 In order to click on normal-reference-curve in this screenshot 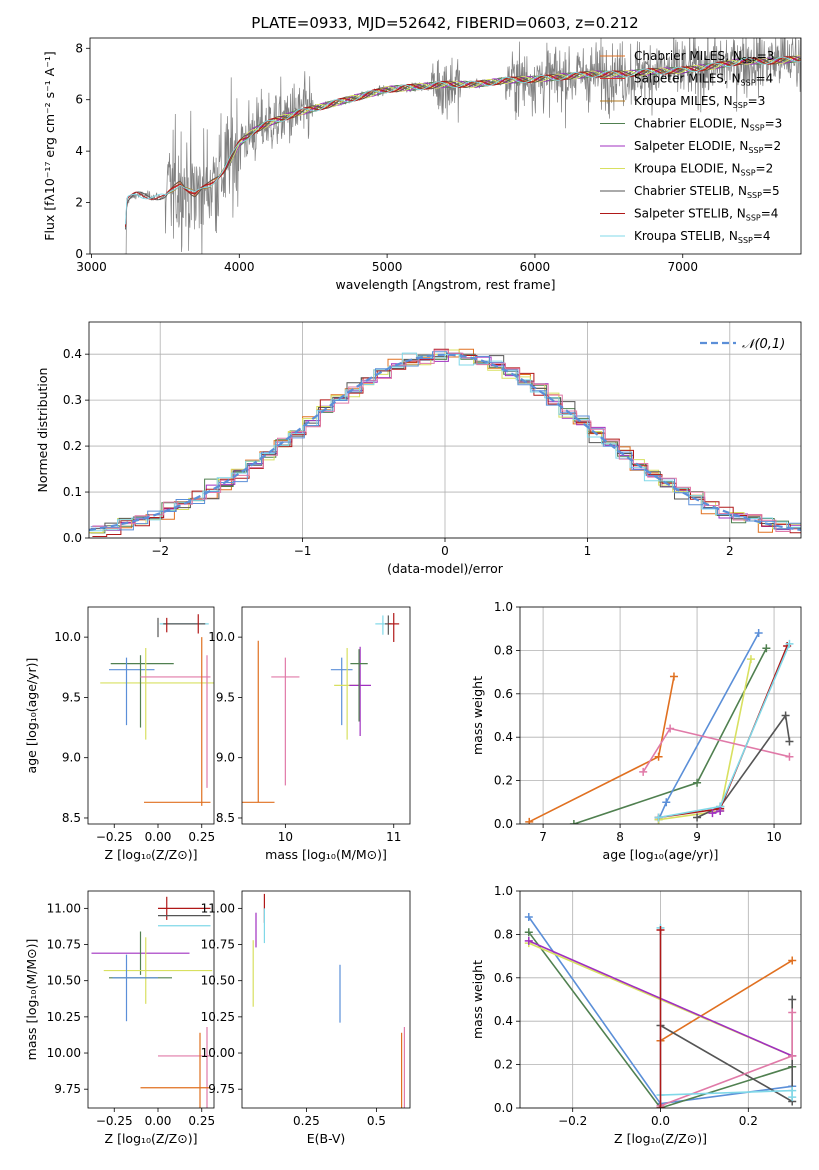, I will do `click(445, 442)`.